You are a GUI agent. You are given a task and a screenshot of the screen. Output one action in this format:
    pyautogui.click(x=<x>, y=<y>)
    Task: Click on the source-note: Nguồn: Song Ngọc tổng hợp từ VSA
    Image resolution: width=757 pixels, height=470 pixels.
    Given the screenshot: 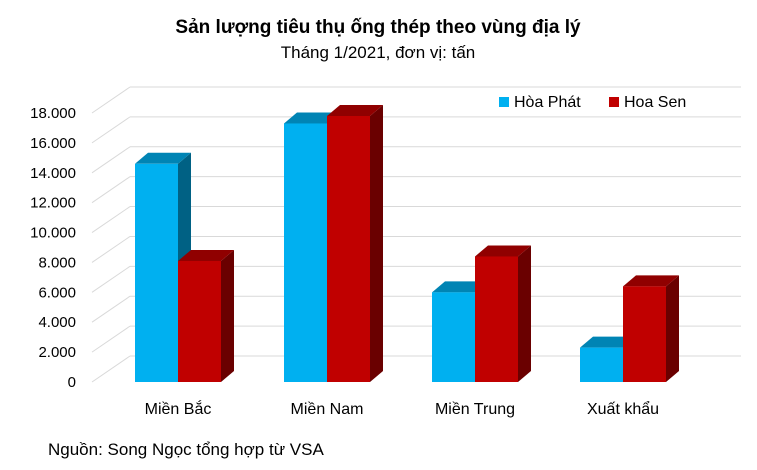 What is the action you would take?
    pyautogui.click(x=186, y=449)
    